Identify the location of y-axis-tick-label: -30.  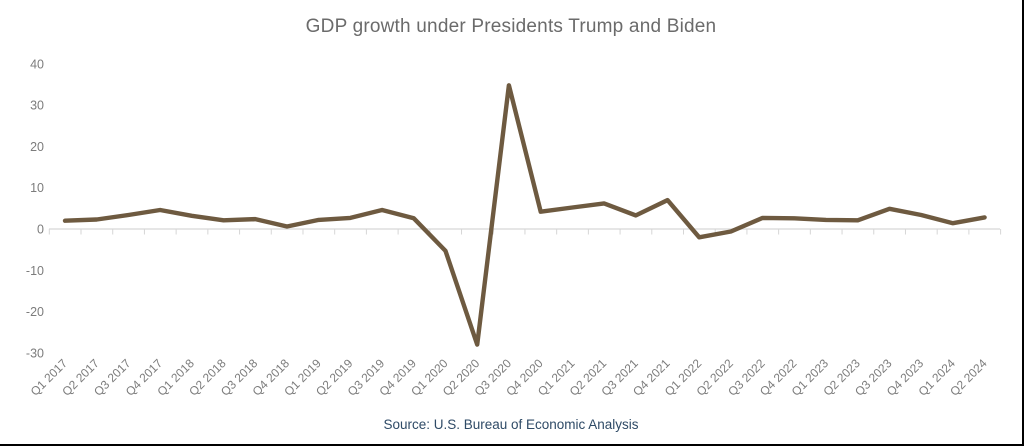
(35, 353).